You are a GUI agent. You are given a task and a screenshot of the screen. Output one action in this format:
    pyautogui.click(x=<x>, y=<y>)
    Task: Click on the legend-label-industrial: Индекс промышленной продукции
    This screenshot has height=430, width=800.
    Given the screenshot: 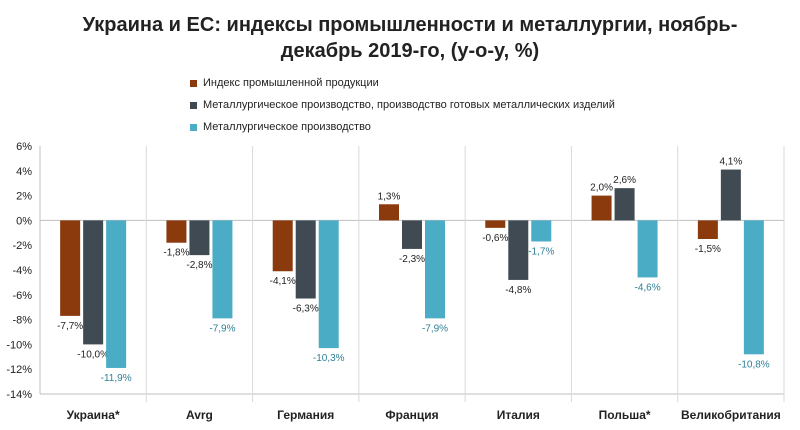 What is the action you would take?
    pyautogui.click(x=291, y=83)
    